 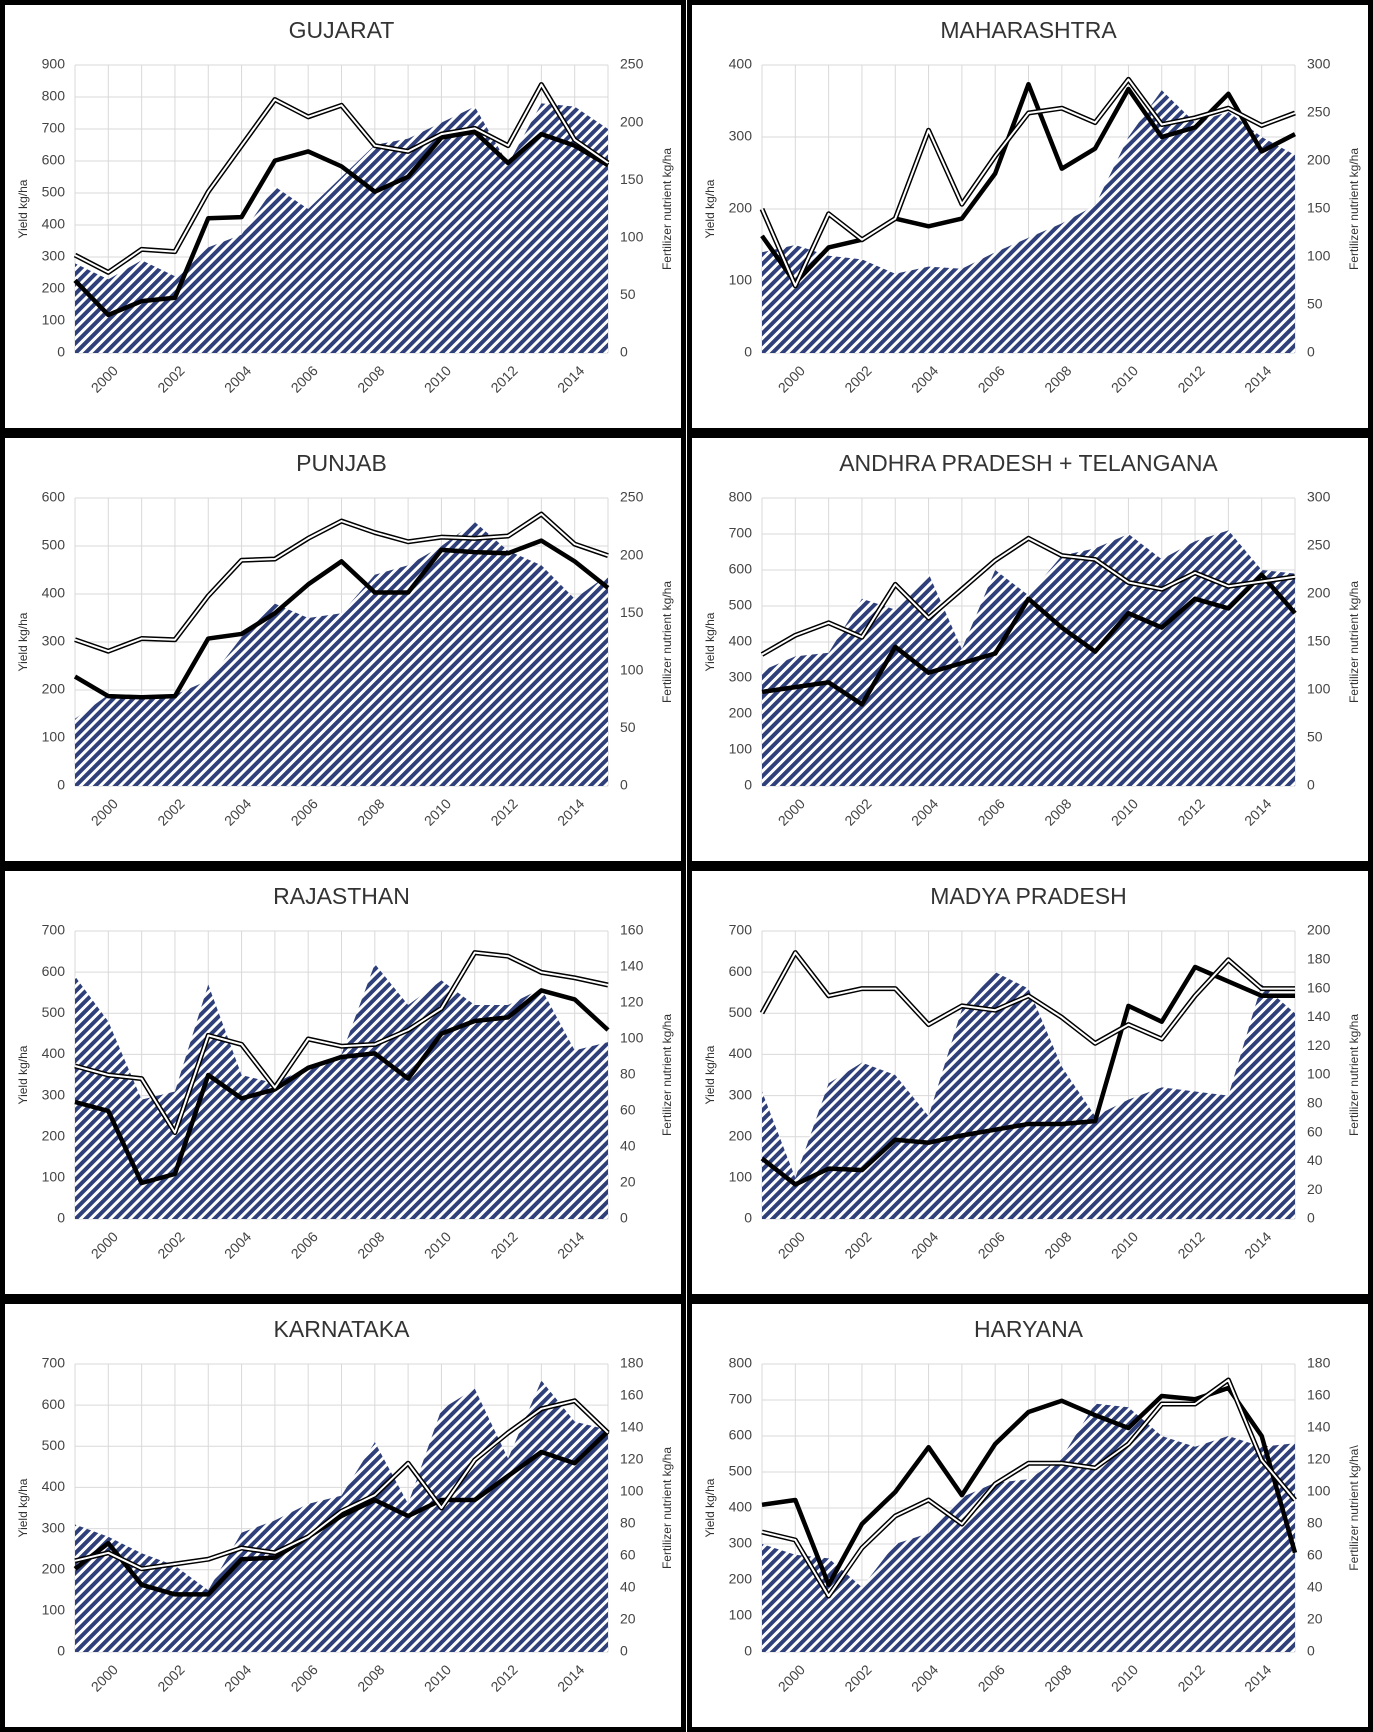 What do you see at coordinates (1319, 64) in the screenshot?
I see `y2-tick-label: 300` at bounding box center [1319, 64].